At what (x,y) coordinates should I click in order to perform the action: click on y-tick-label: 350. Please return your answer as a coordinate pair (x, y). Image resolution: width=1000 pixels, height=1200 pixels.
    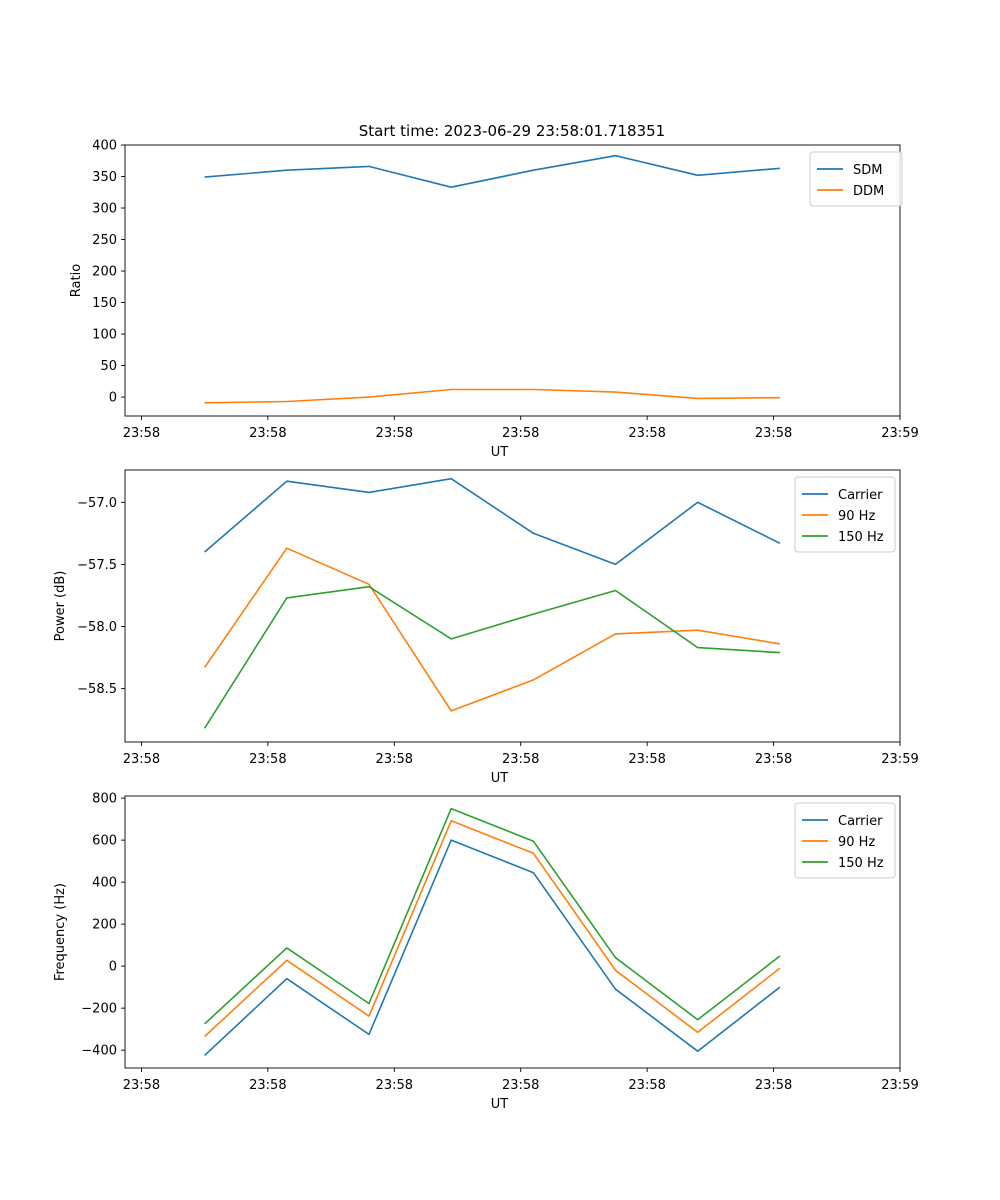
    Looking at the image, I should click on (104, 177).